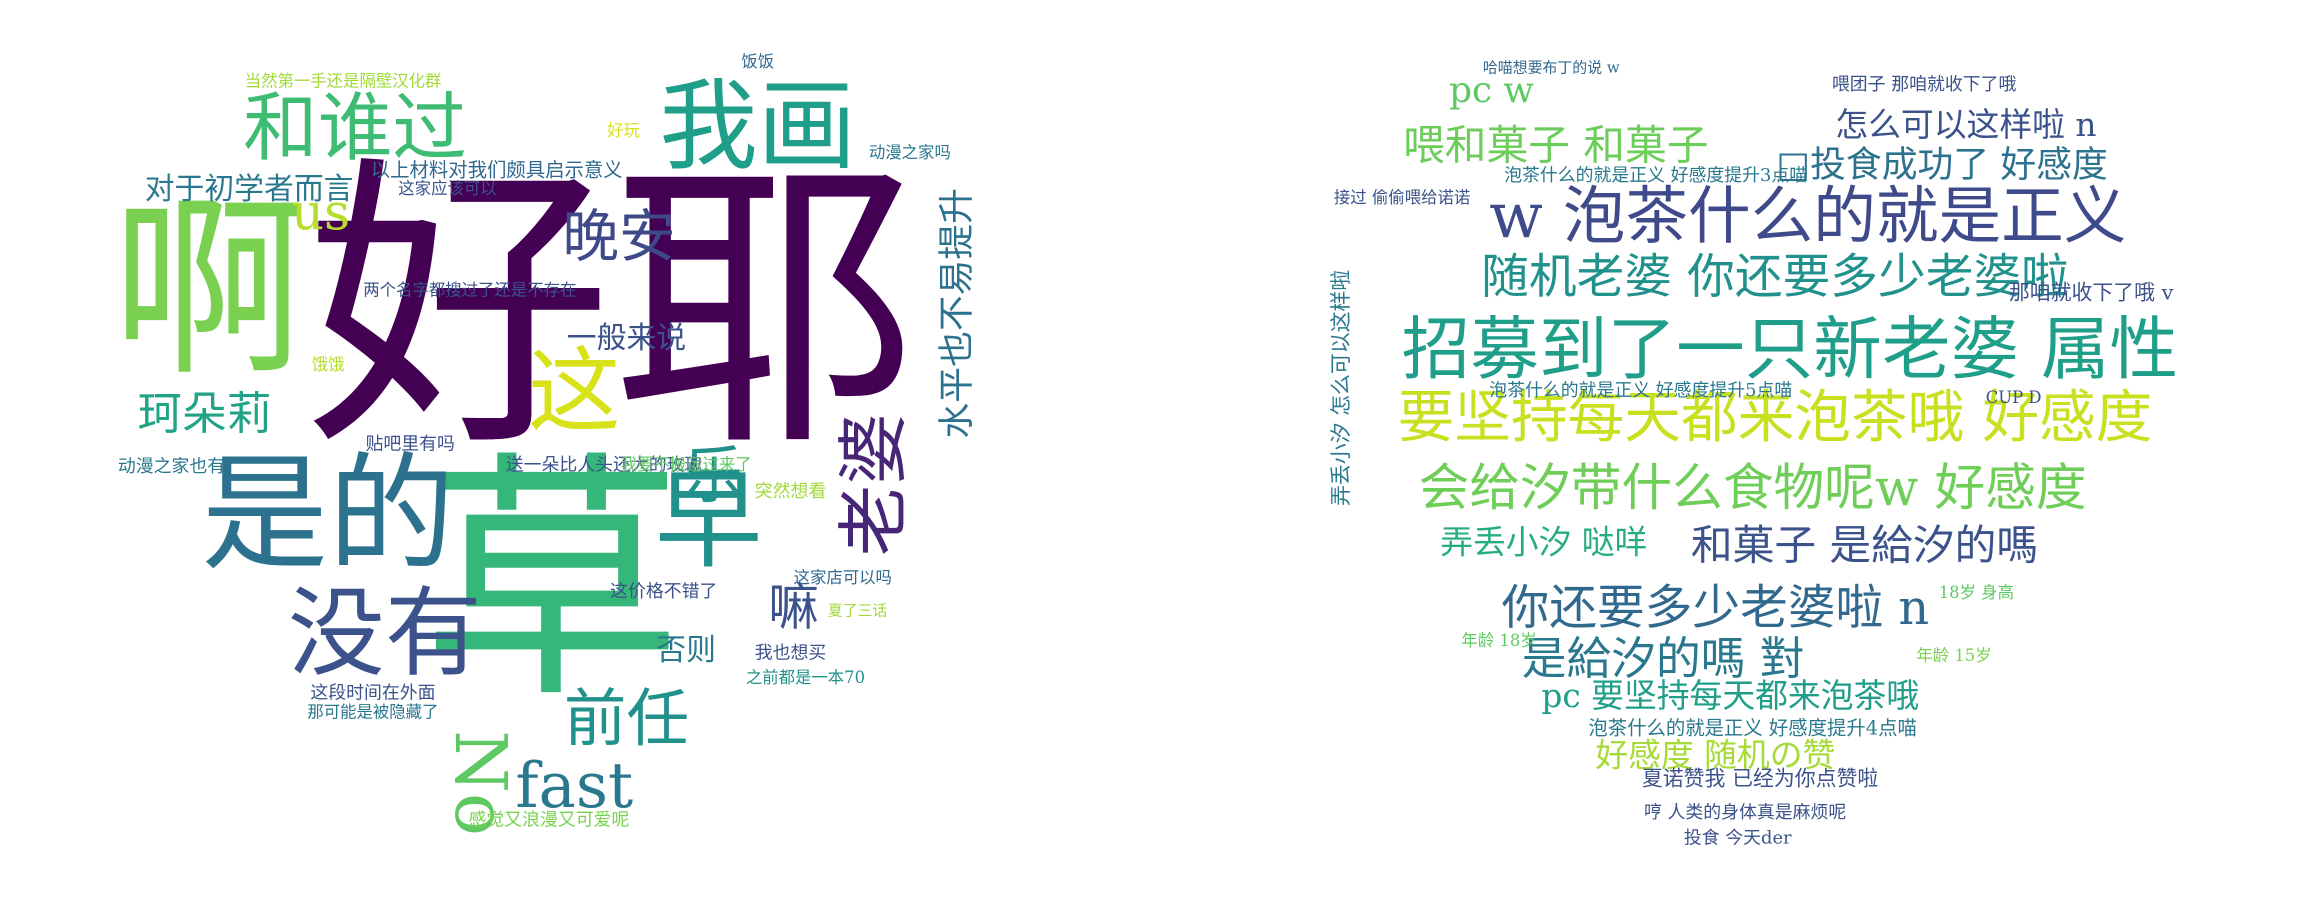 The width and height of the screenshot is (2306, 904). Describe the element at coordinates (1775, 277) in the screenshot. I see `word: 随机老婆 你还要多少老婆啦` at that location.